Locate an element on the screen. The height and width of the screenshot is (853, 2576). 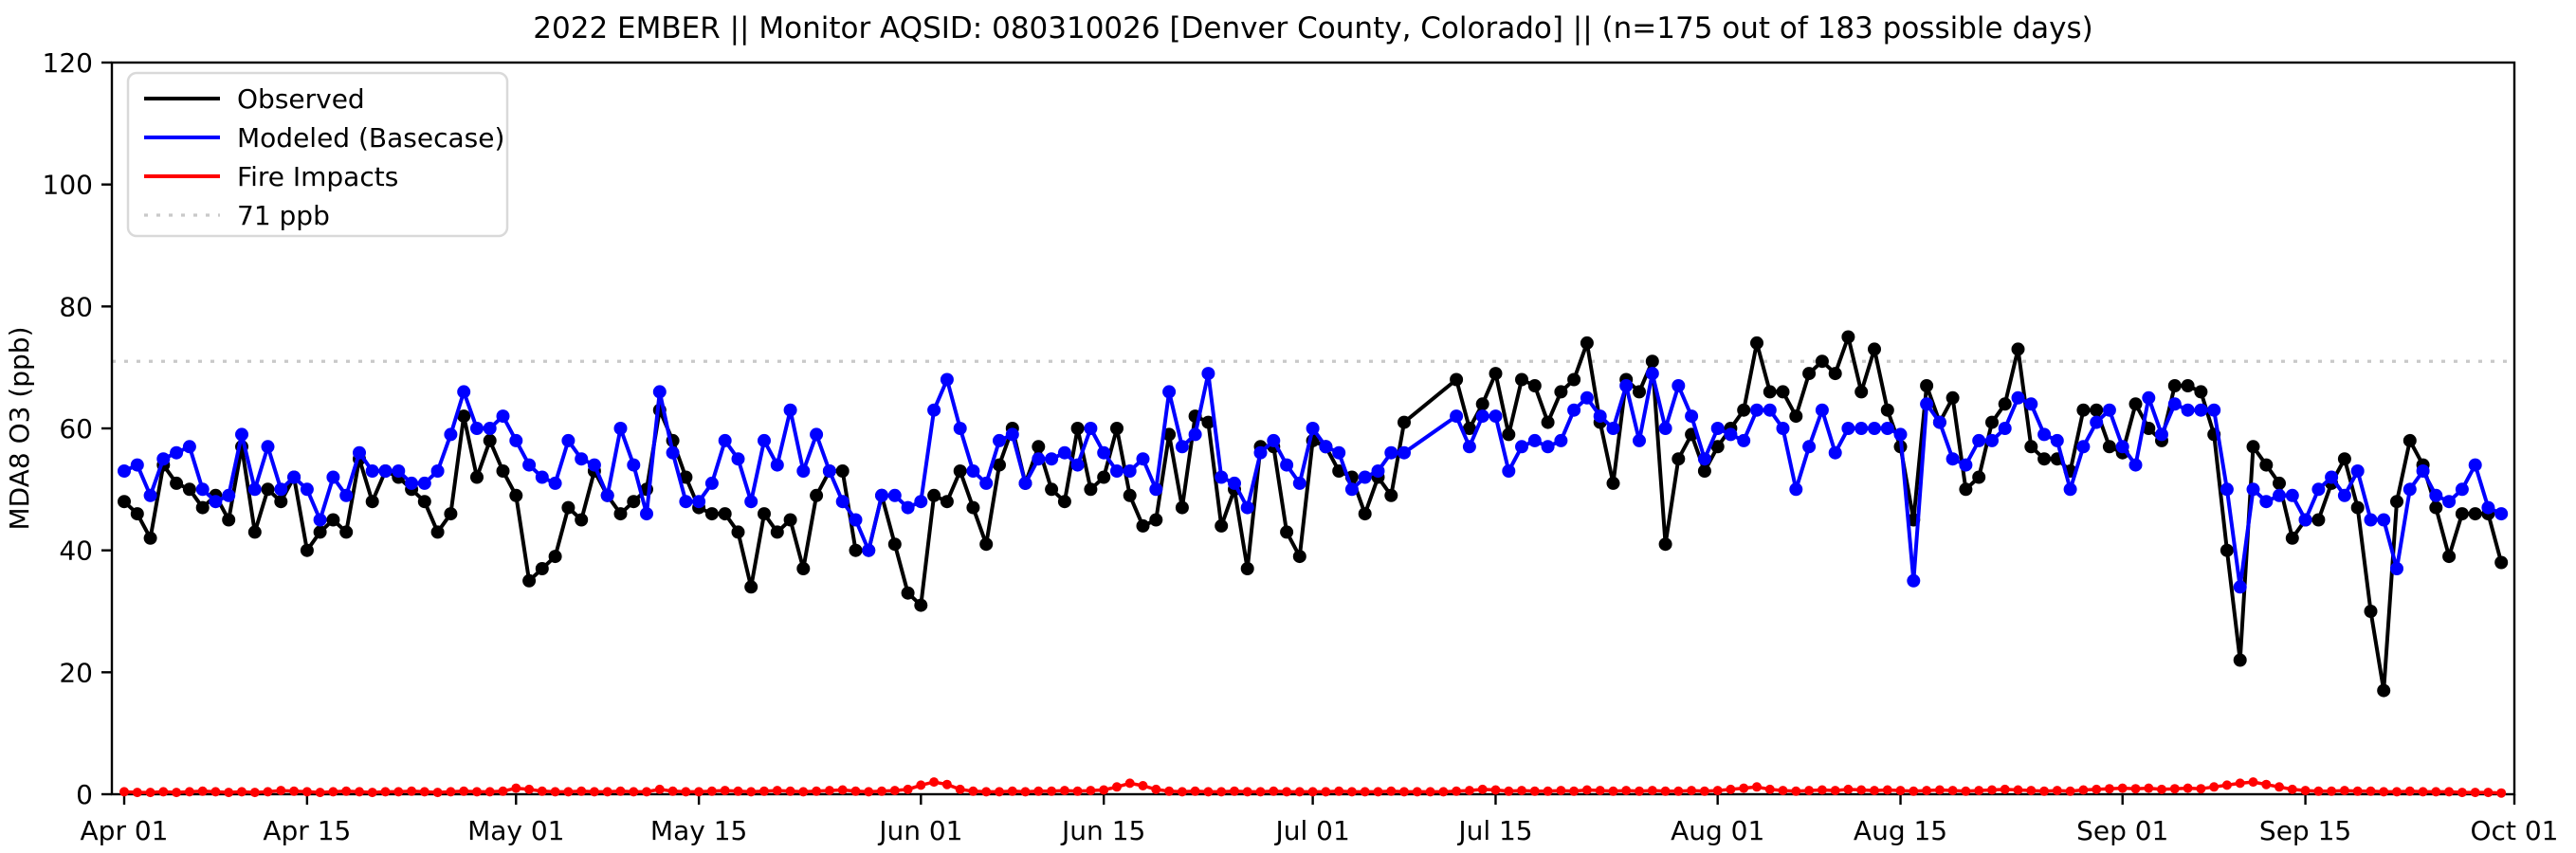
y-tick-label: 0 is located at coordinates (84, 794).